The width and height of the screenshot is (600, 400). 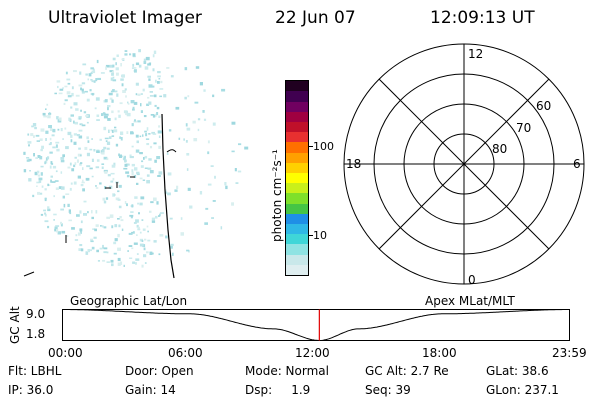 I want to click on colorbar-tick, so click(x=310, y=146).